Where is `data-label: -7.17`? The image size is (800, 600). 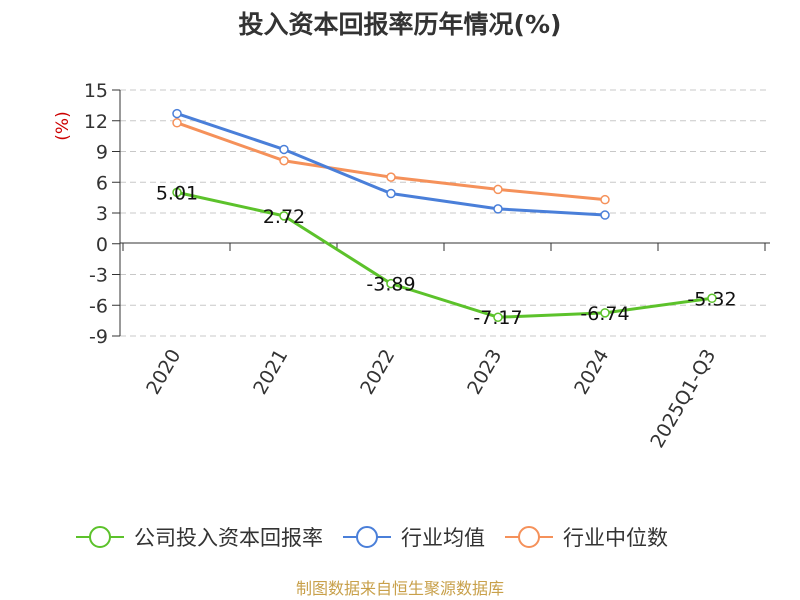 data-label: -7.17 is located at coordinates (497, 318).